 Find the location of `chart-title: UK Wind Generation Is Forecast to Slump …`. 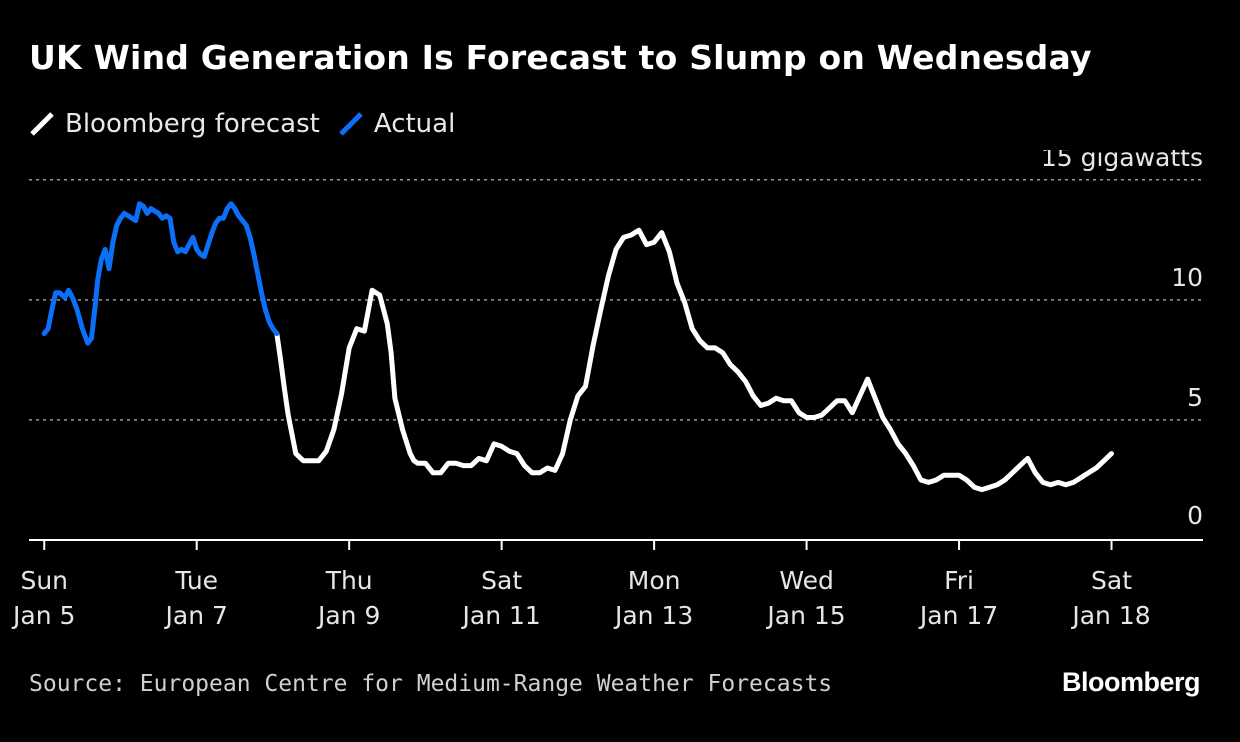

chart-title: UK Wind Generation Is Forecast to Slump … is located at coordinates (560, 57).